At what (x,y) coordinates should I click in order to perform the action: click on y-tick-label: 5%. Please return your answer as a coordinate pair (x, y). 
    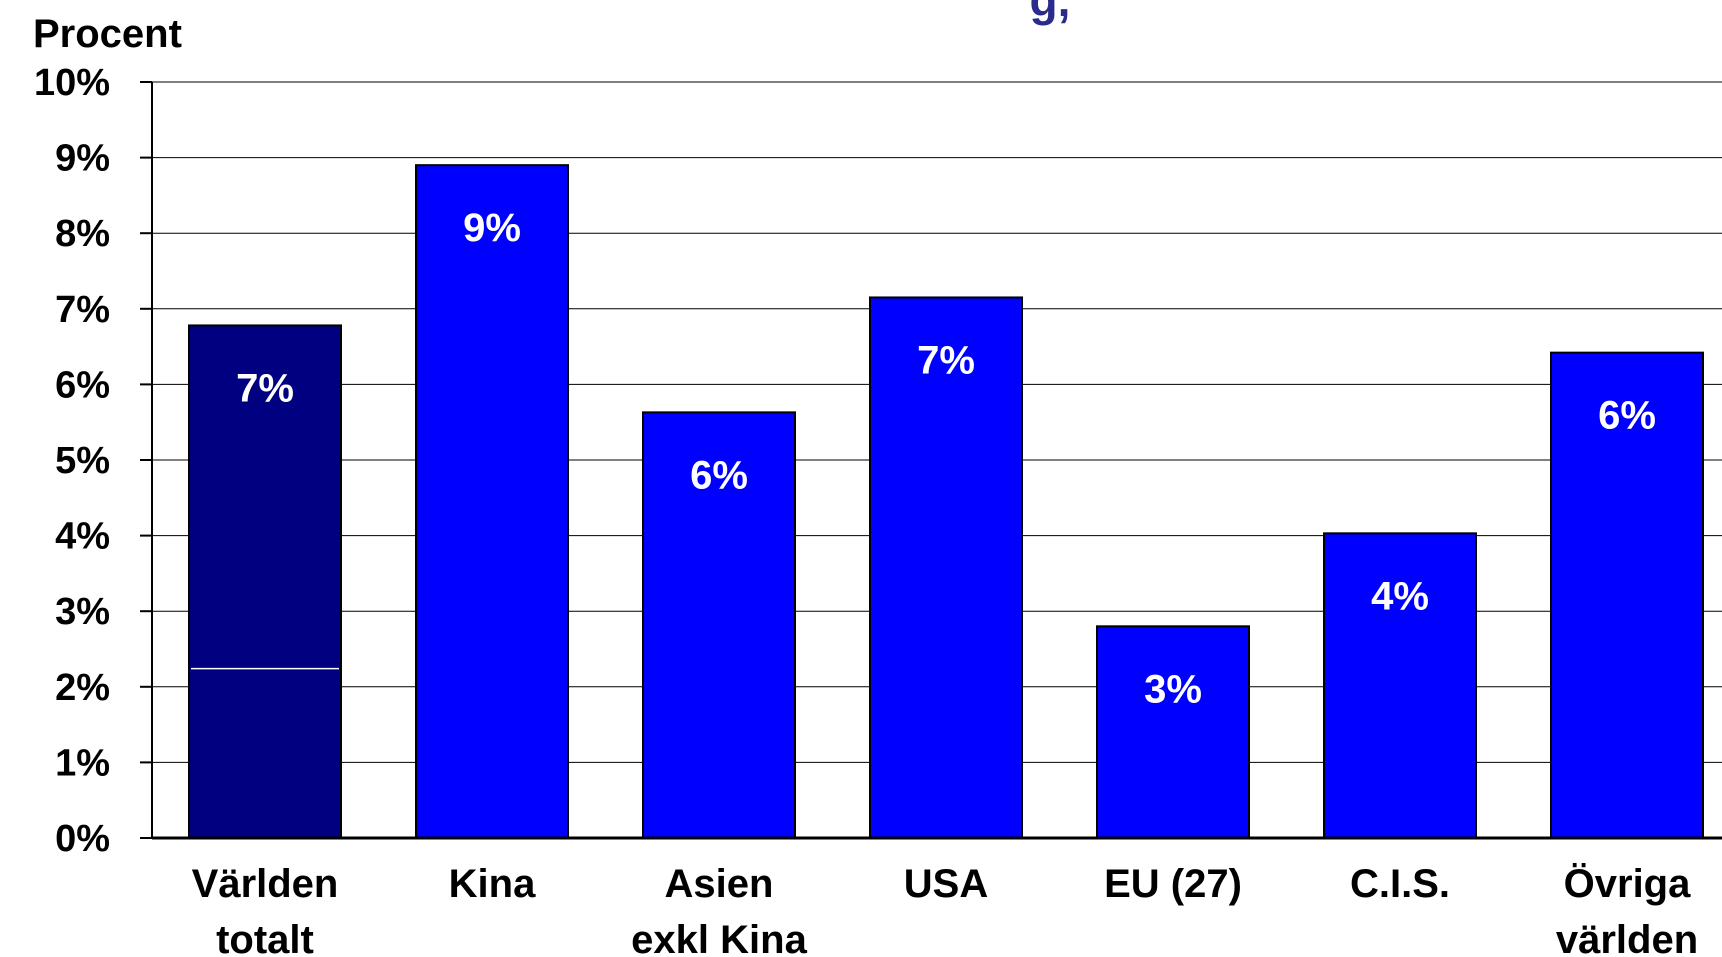
    Looking at the image, I should click on (82, 461).